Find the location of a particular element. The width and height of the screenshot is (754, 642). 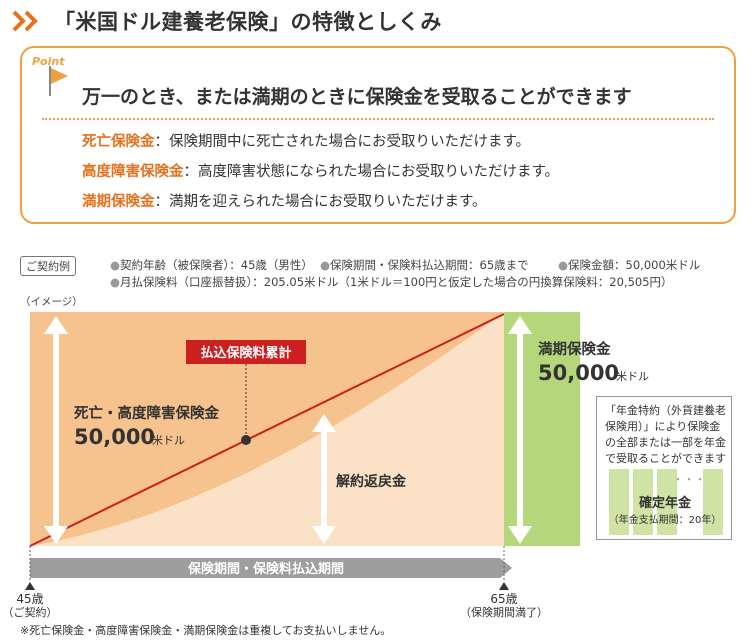

annuity-label: 確定年金 is located at coordinates (665, 503).